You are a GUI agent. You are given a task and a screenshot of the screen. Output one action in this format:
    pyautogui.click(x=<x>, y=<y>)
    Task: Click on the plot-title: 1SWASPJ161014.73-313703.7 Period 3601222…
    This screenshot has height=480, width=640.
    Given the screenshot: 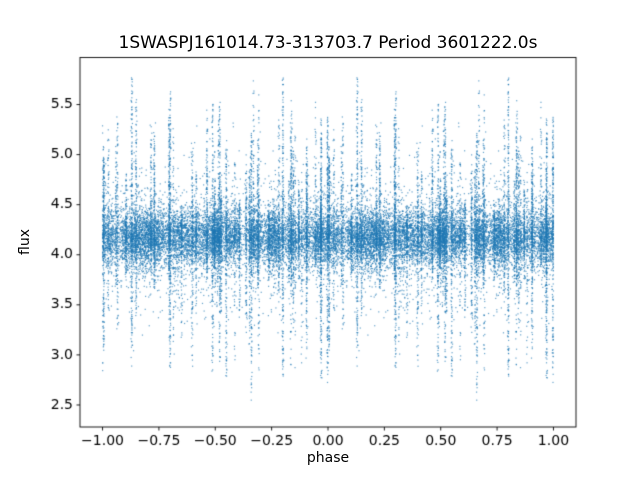 What is the action you would take?
    pyautogui.click(x=328, y=43)
    